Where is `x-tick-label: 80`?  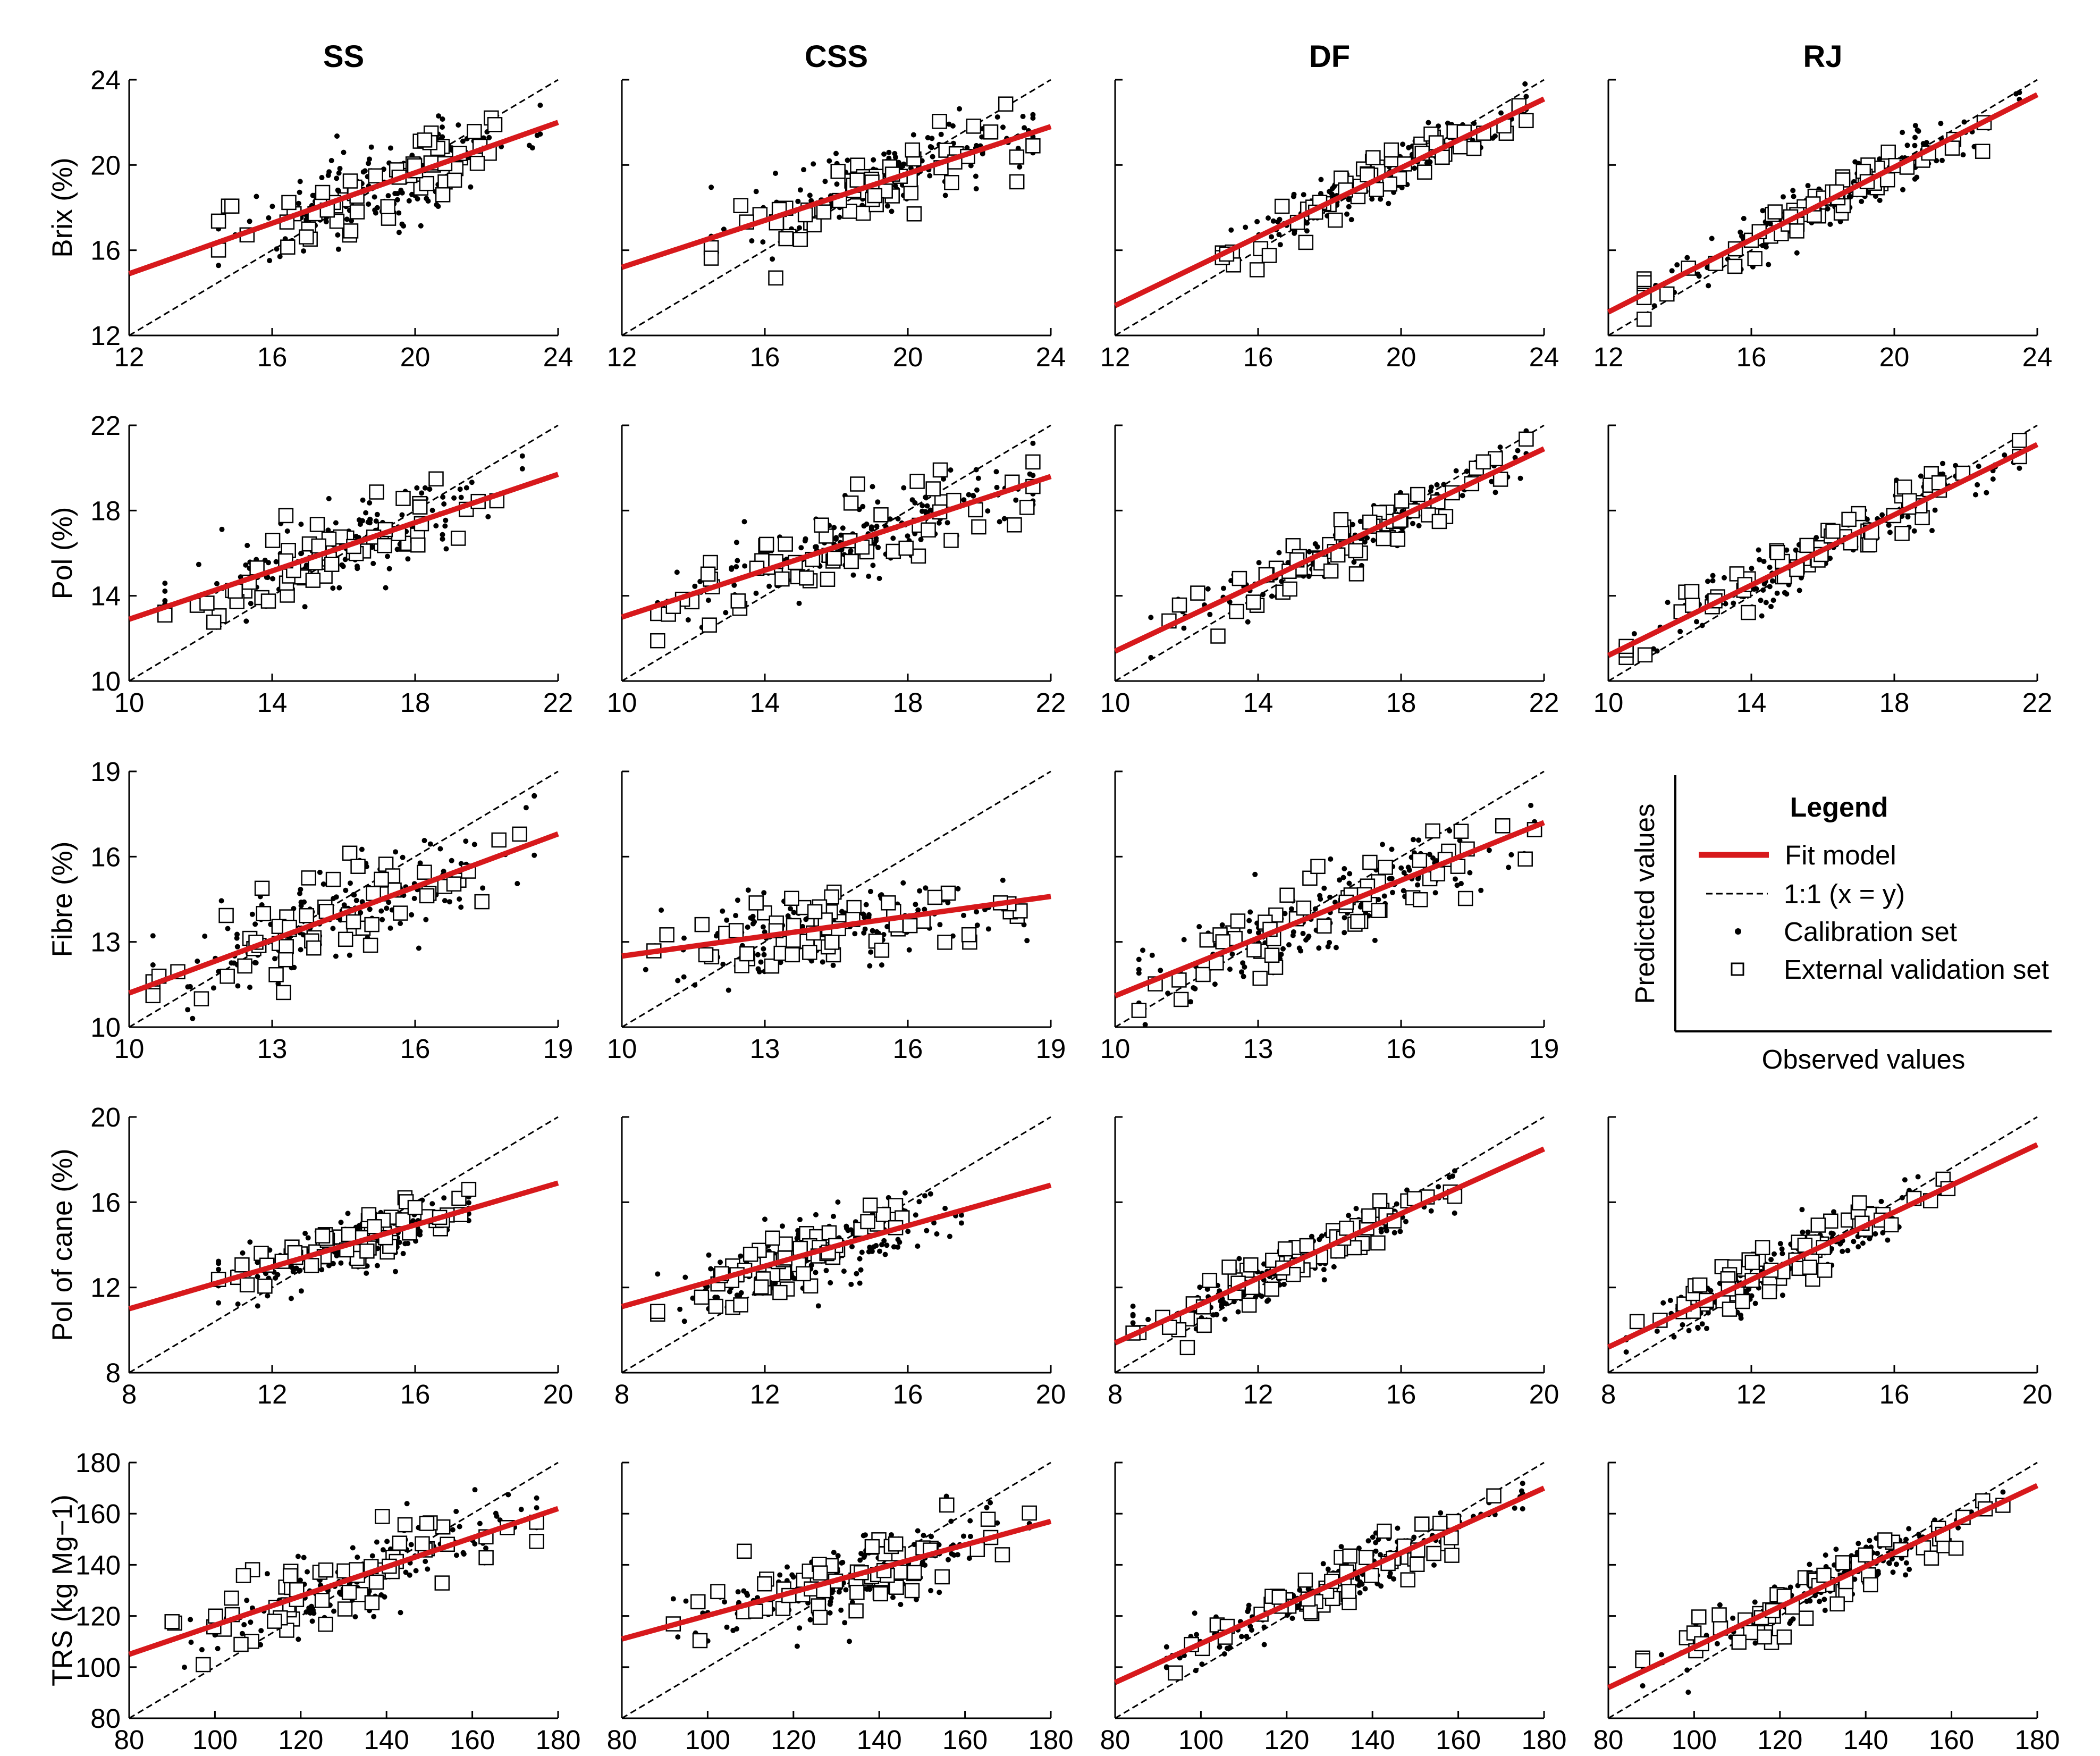 x-tick-label: 80 is located at coordinates (1115, 1740).